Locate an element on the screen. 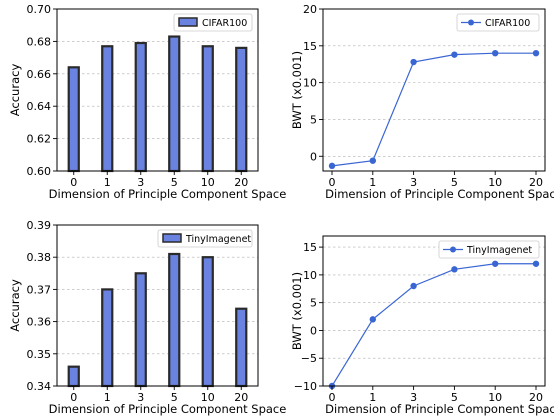  y-tick-label: 0.38 is located at coordinates (39, 257).